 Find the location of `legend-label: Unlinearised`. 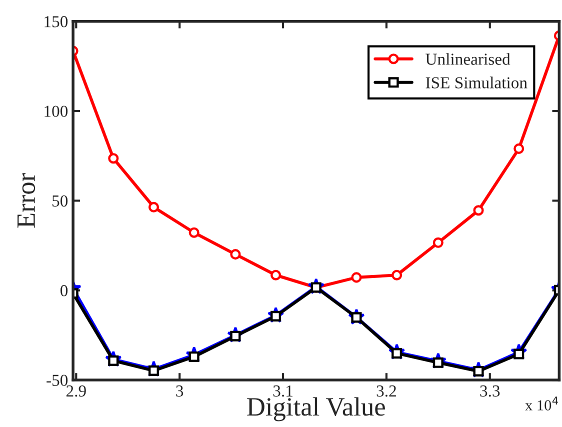

legend-label: Unlinearised is located at coordinates (468, 59).